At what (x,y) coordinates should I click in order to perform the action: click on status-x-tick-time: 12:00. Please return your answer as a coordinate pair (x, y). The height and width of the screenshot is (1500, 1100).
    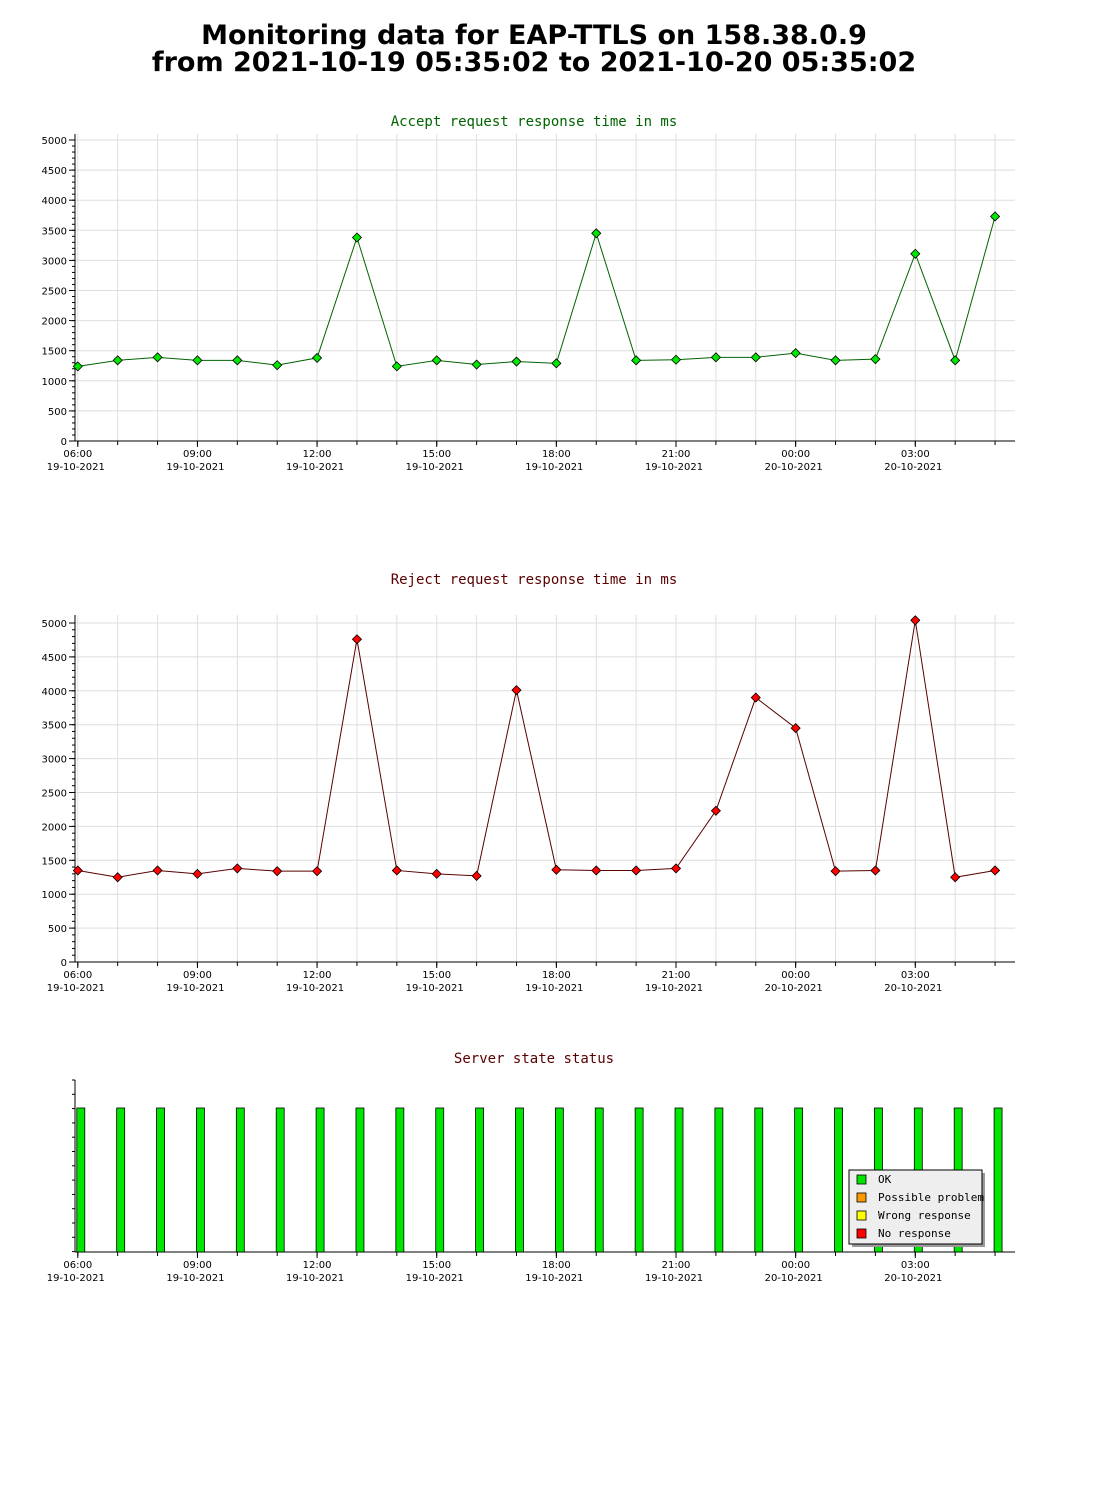
    Looking at the image, I should click on (317, 1265).